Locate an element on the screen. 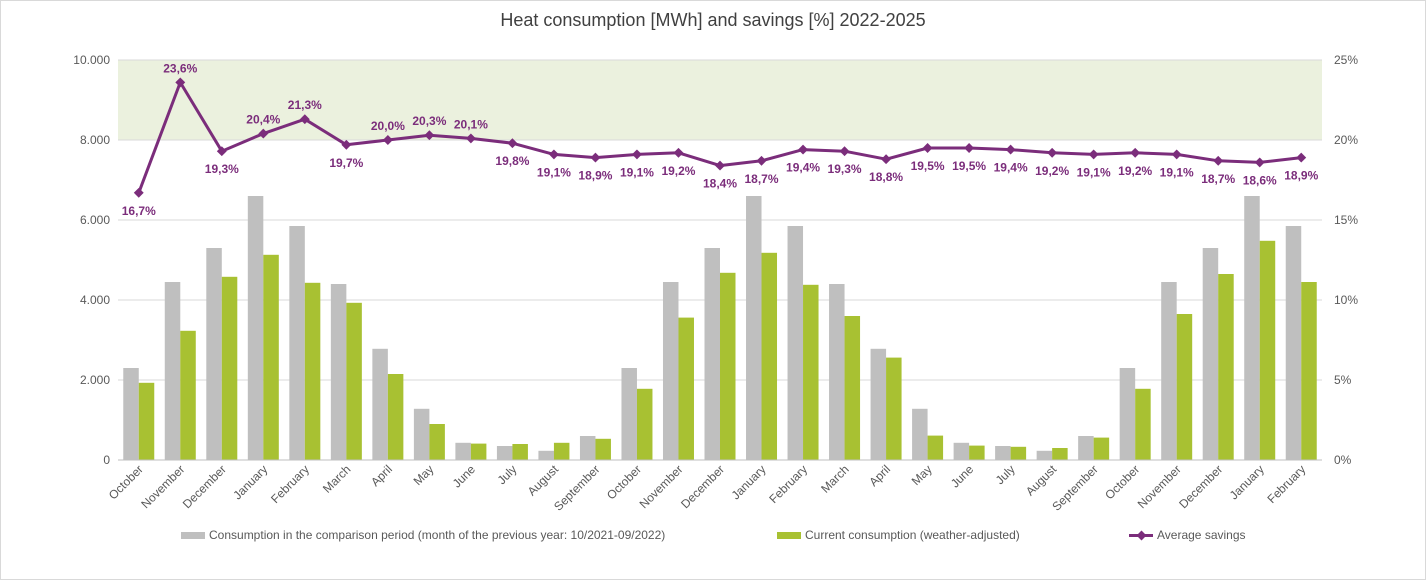 The height and width of the screenshot is (580, 1426). savings-data-label: 20,1% is located at coordinates (471, 124).